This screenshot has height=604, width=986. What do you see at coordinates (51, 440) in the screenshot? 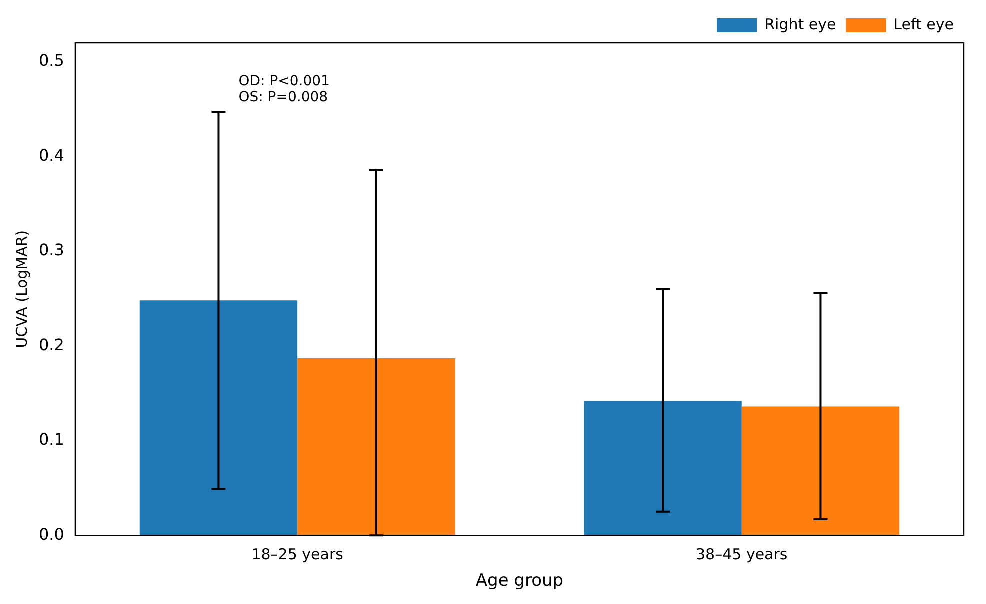
I see `y-tick-label: 0.1` at bounding box center [51, 440].